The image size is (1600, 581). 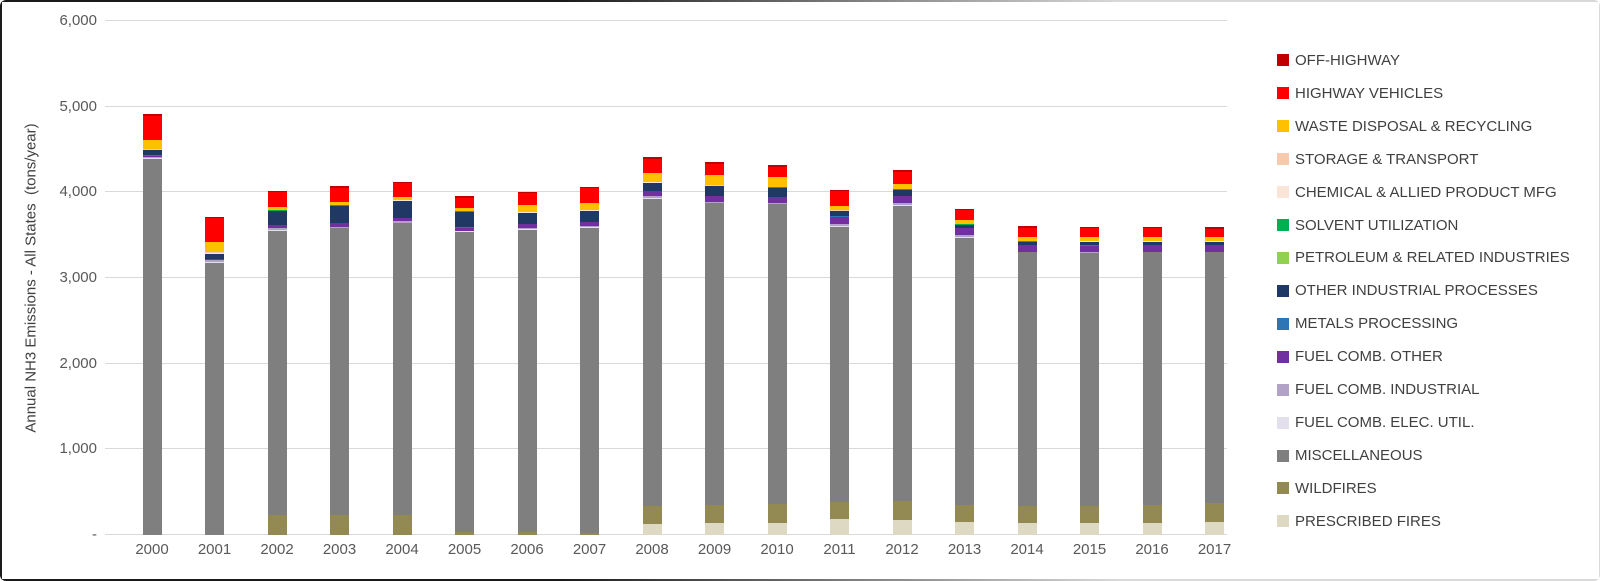 I want to click on bar-segment-2017-off-highway, so click(x=1214, y=228).